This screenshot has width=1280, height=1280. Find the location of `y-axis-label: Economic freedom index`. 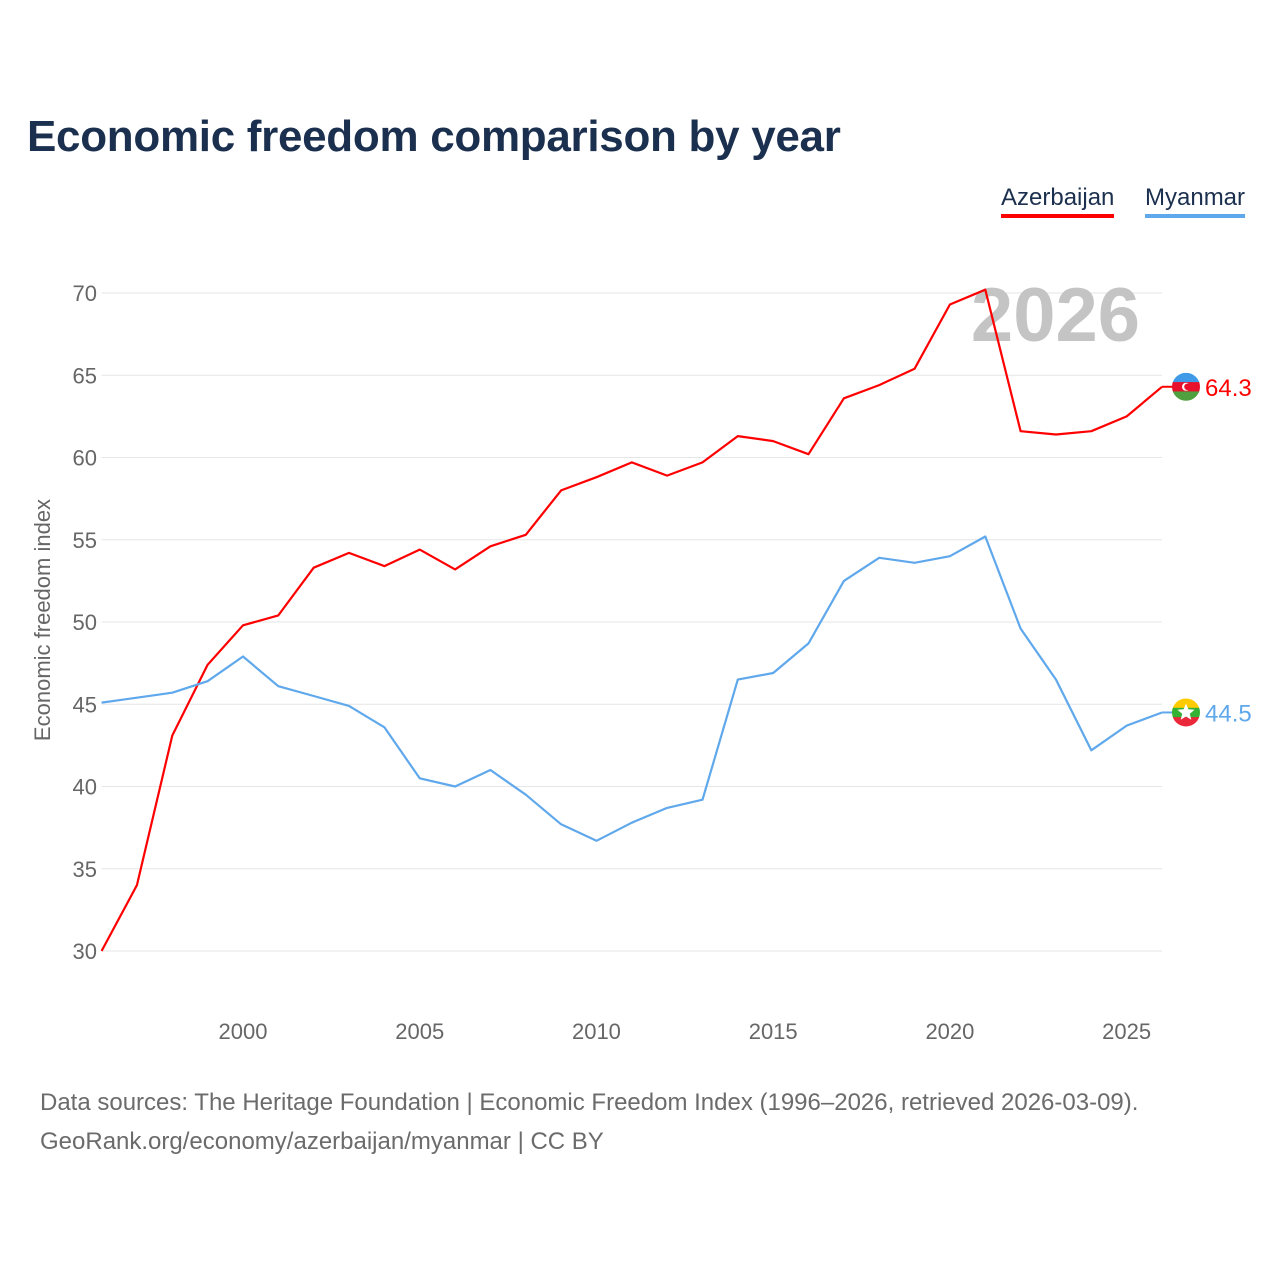

y-axis-label: Economic freedom index is located at coordinates (42, 620).